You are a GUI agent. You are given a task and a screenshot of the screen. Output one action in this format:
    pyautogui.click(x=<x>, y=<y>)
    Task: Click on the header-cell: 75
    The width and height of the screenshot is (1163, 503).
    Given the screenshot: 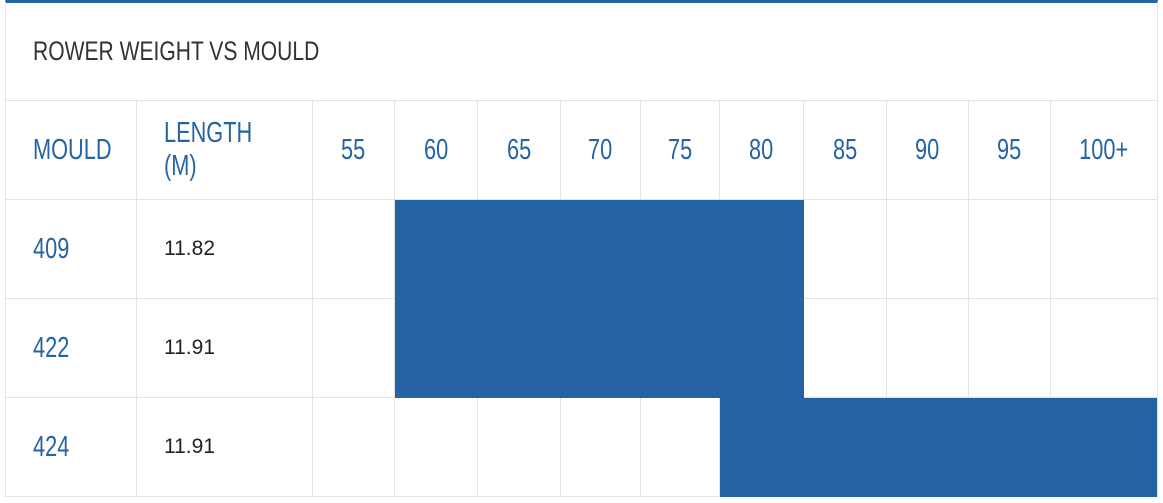 What is the action you would take?
    pyautogui.click(x=680, y=150)
    